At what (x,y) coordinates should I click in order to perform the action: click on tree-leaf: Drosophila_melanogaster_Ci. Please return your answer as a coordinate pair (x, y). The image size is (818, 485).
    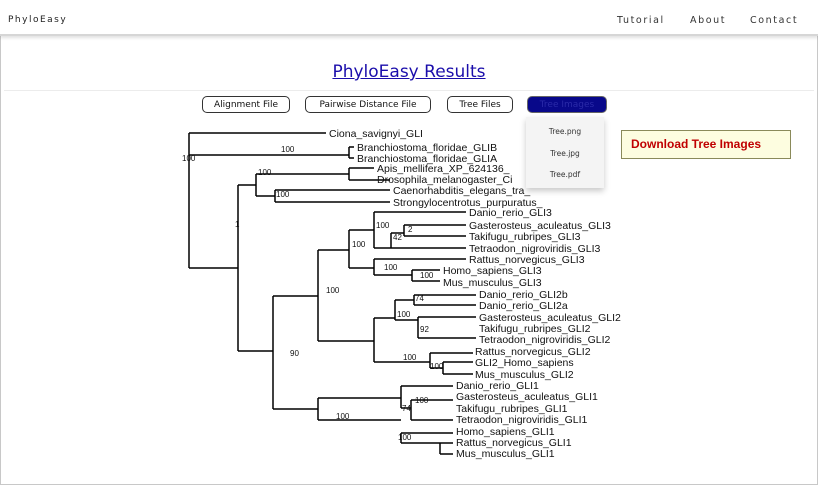
    Looking at the image, I should click on (444, 180).